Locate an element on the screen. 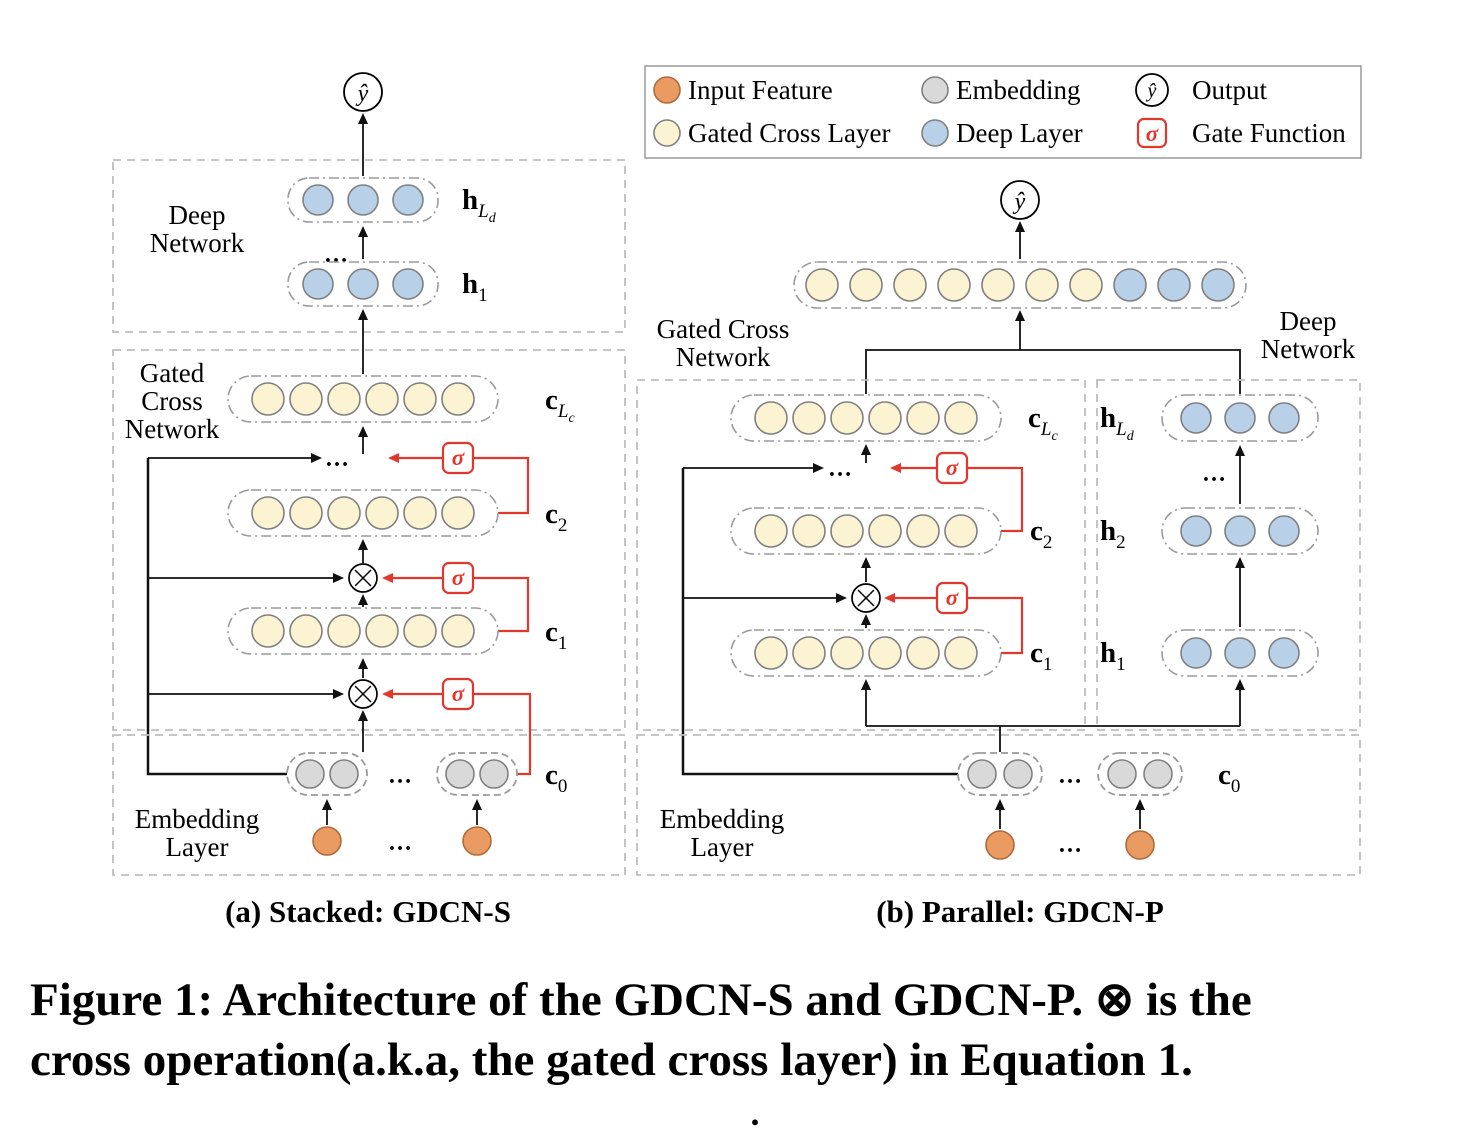 The width and height of the screenshot is (1480, 1148). deep-network-label-b: Deep is located at coordinates (1308, 321).